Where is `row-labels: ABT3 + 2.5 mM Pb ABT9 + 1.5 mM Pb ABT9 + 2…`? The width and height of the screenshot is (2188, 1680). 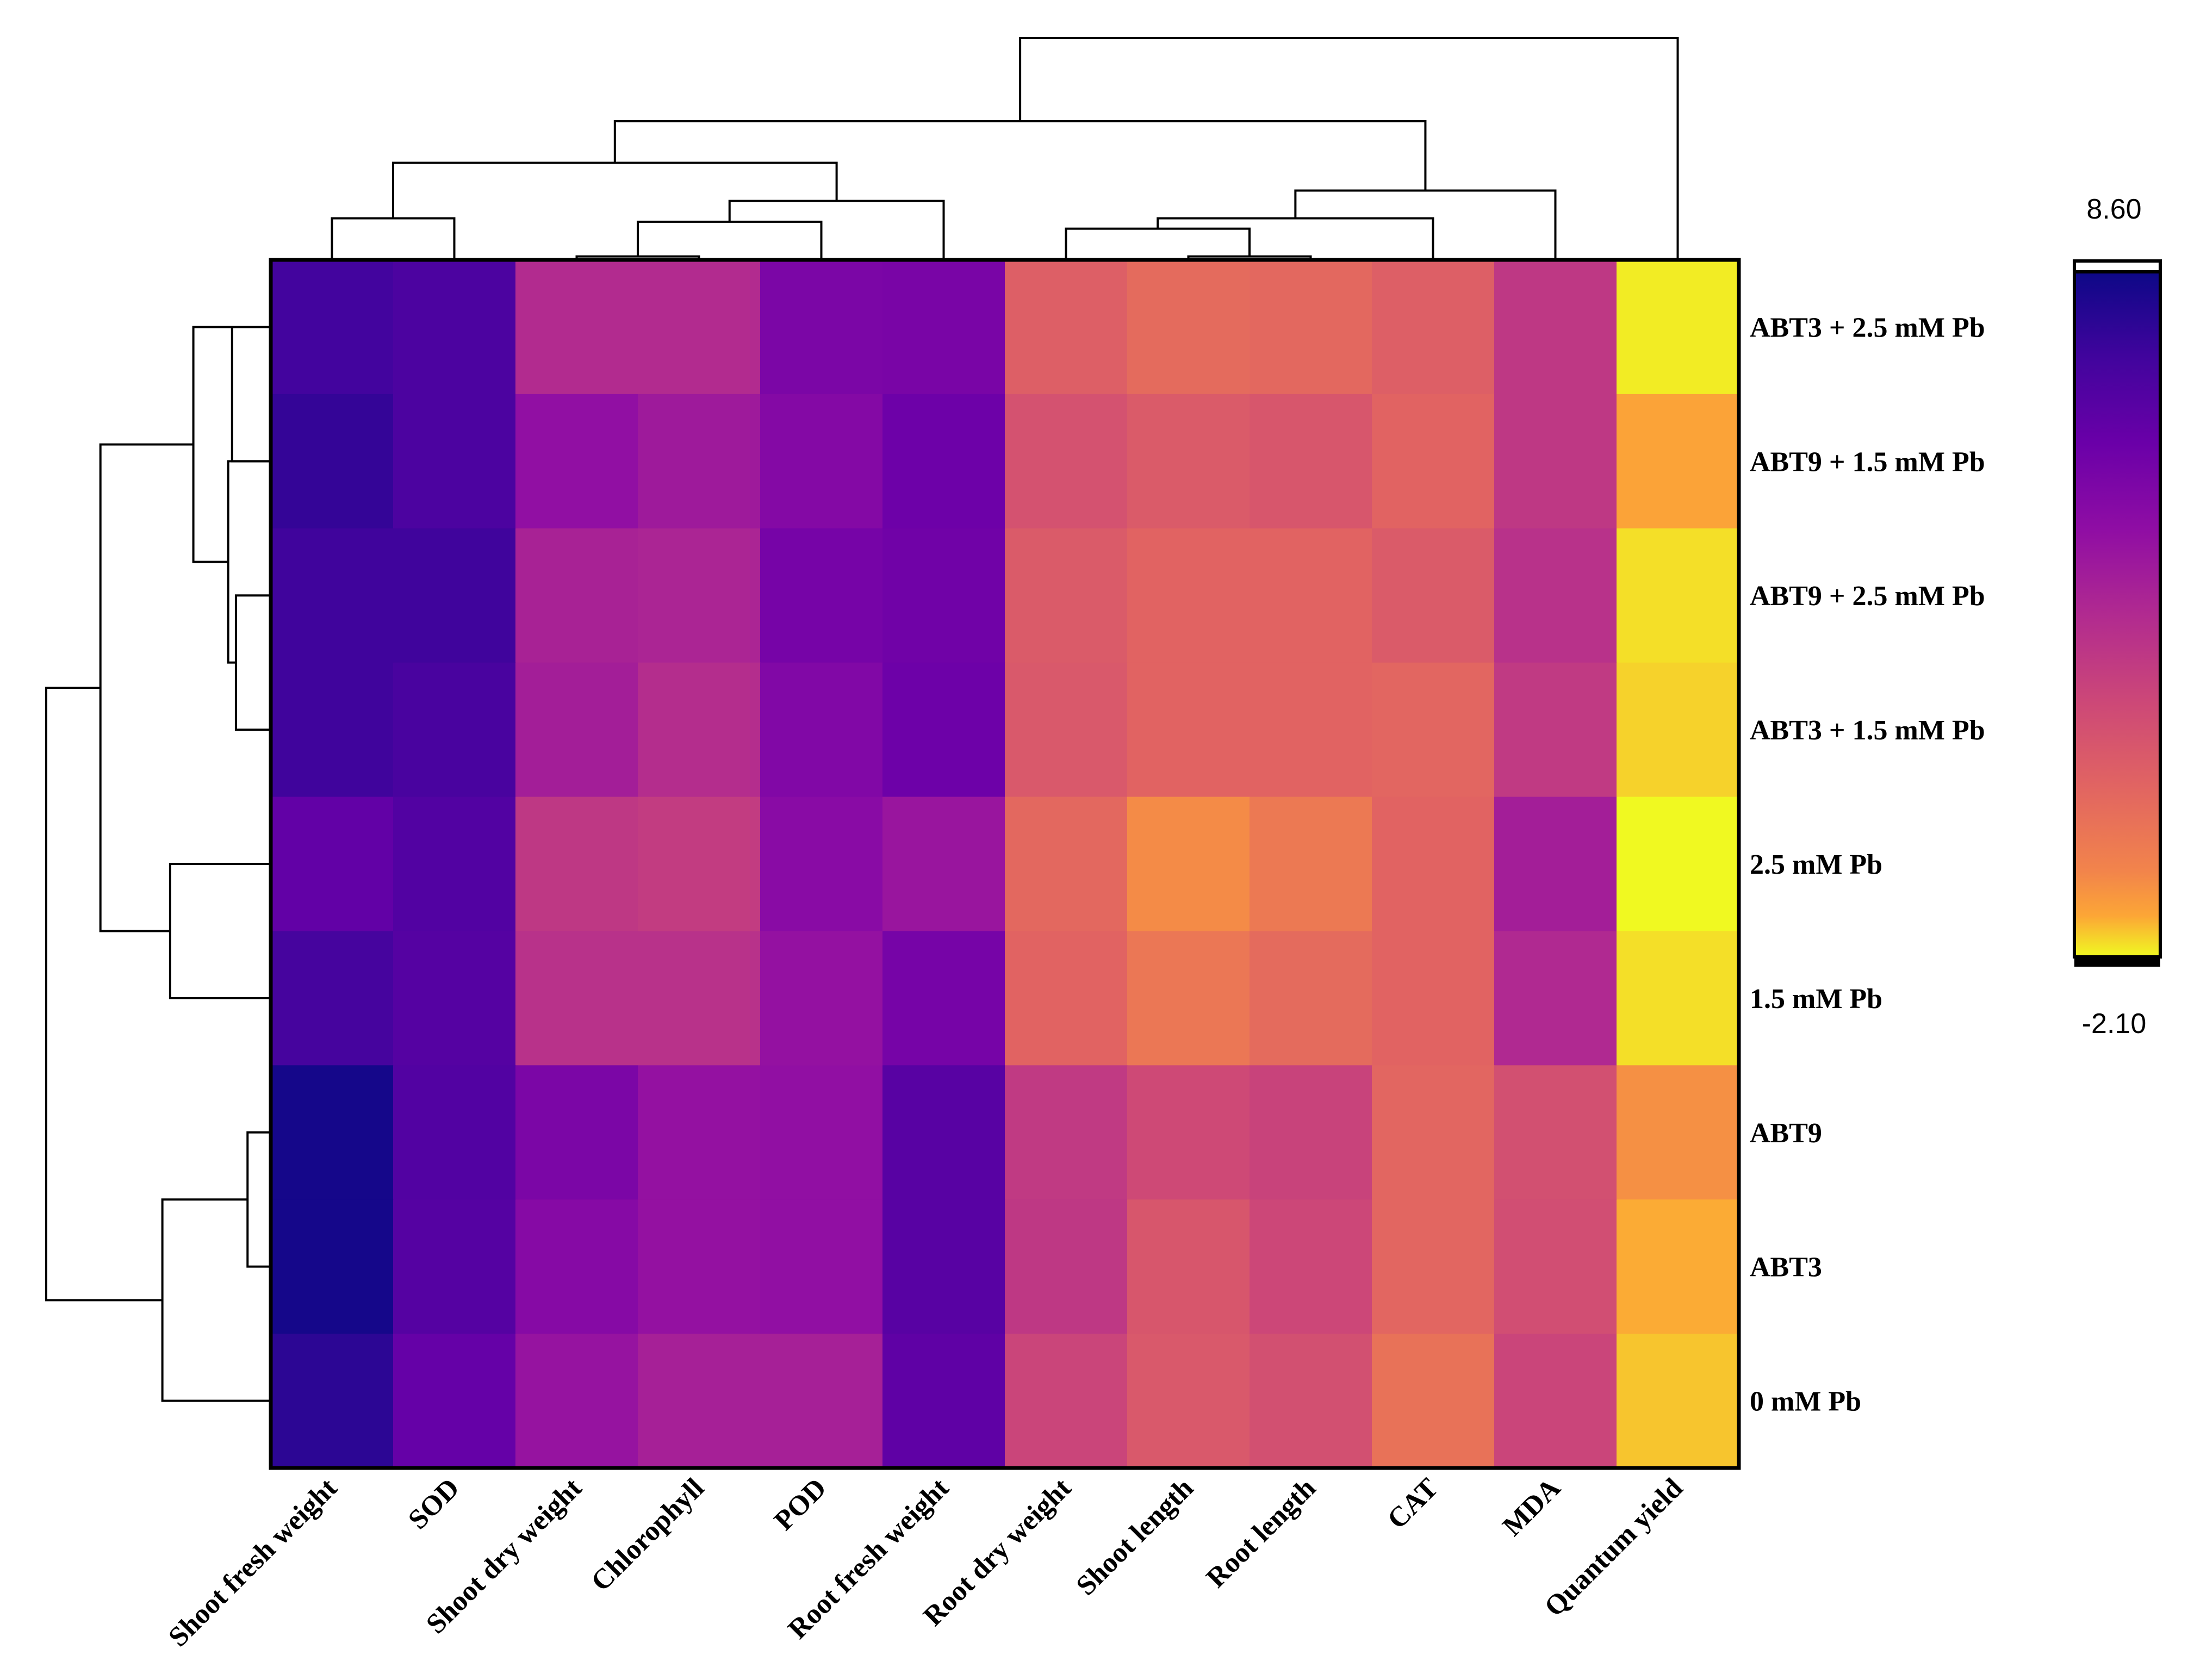 row-labels: ABT3 + 2.5 mM Pb ABT9 + 1.5 mM Pb ABT9 + 2… is located at coordinates (1867, 864).